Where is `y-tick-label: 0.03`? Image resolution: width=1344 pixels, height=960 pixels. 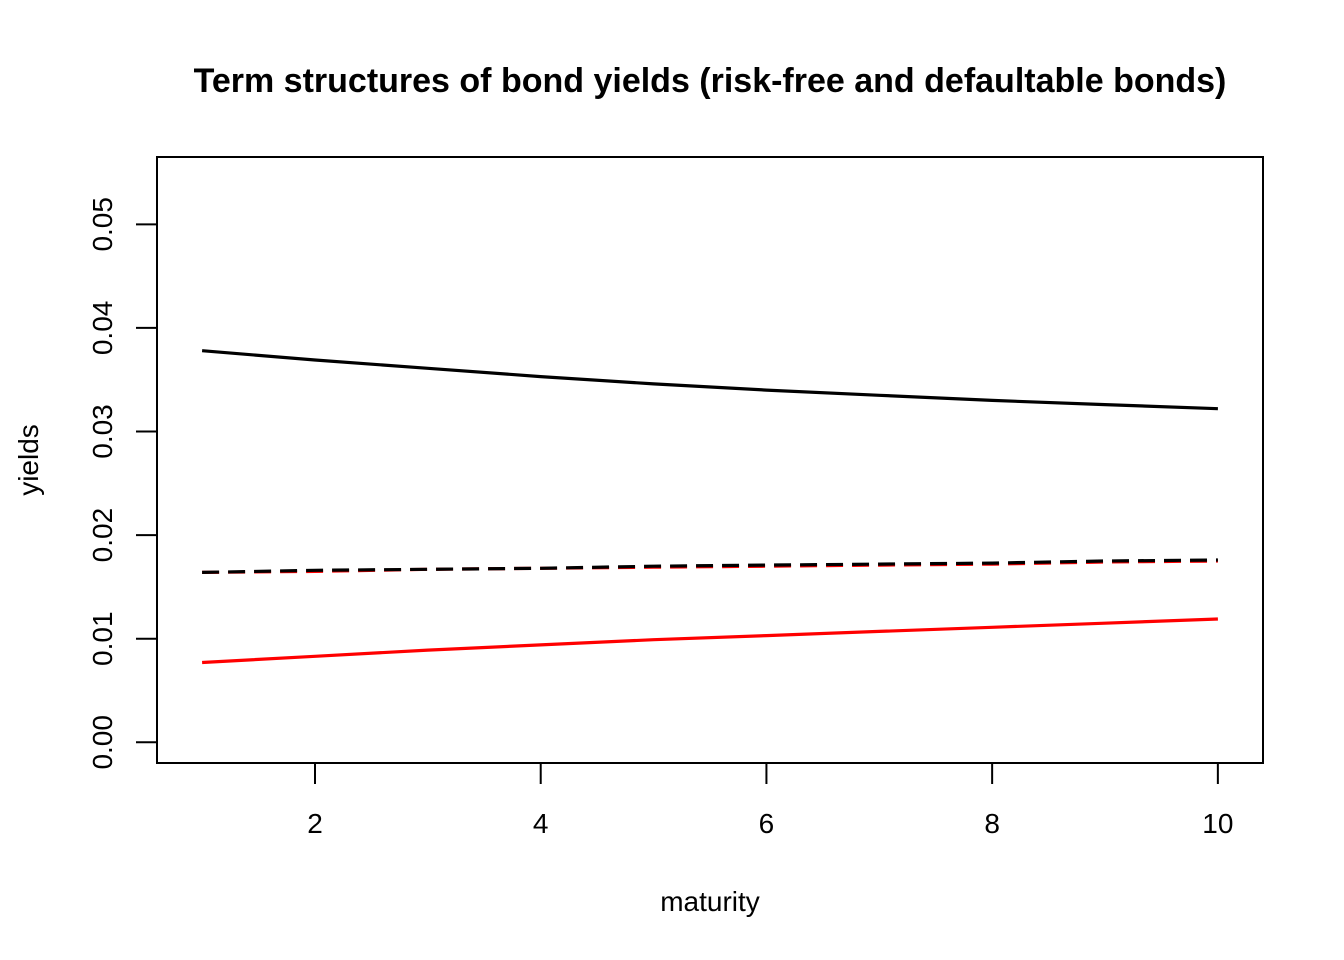
y-tick-label: 0.03 is located at coordinates (102, 431).